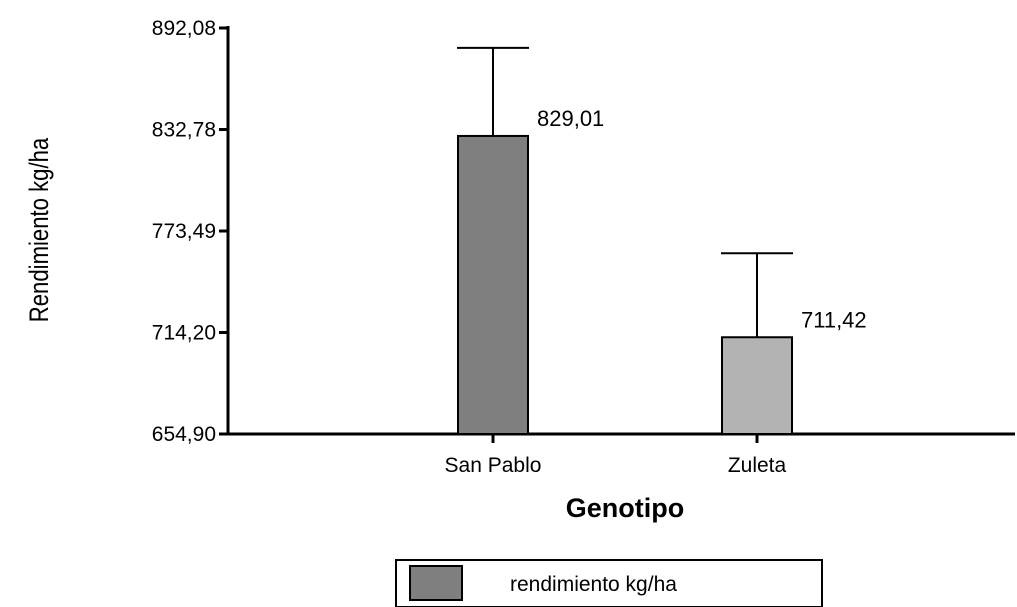 The width and height of the screenshot is (1017, 607). I want to click on legend-box, so click(609, 583).